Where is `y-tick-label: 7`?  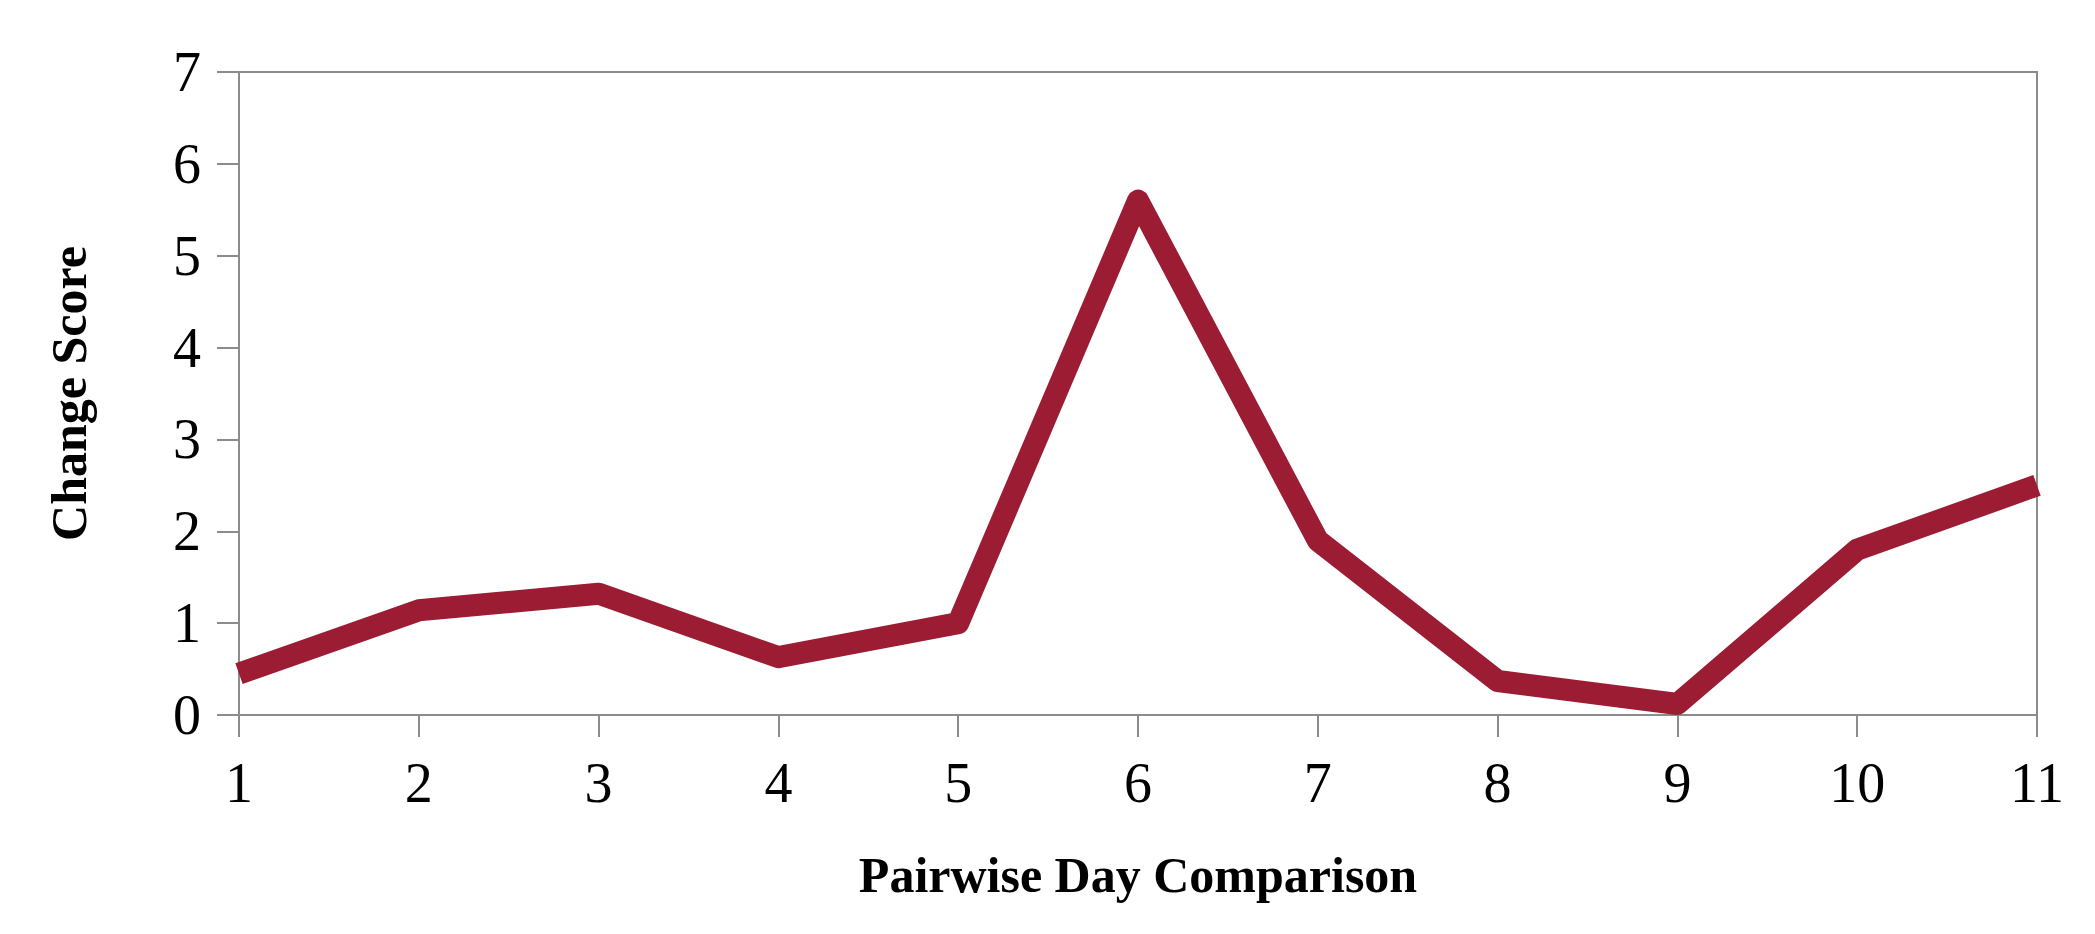
y-tick-label: 7 is located at coordinates (187, 72).